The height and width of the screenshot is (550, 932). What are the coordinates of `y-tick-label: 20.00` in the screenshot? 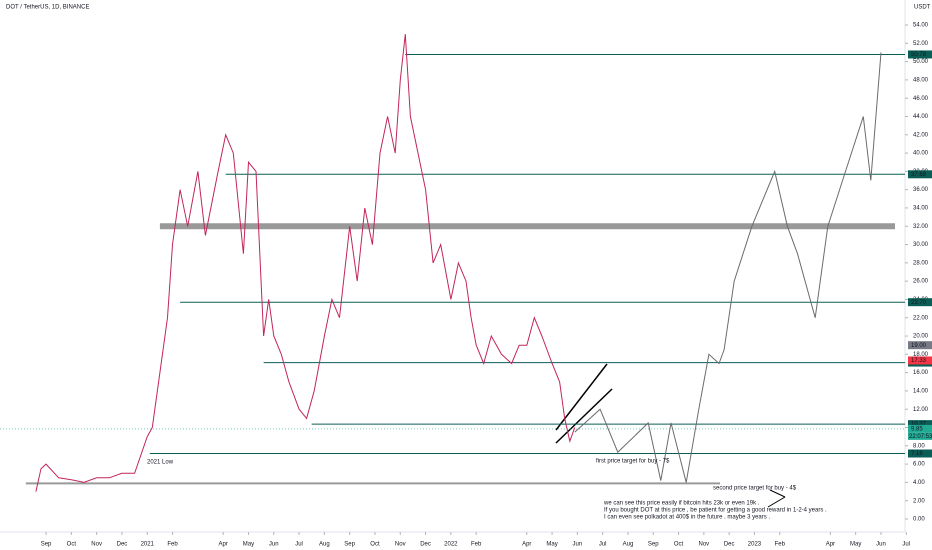 It's located at (921, 337).